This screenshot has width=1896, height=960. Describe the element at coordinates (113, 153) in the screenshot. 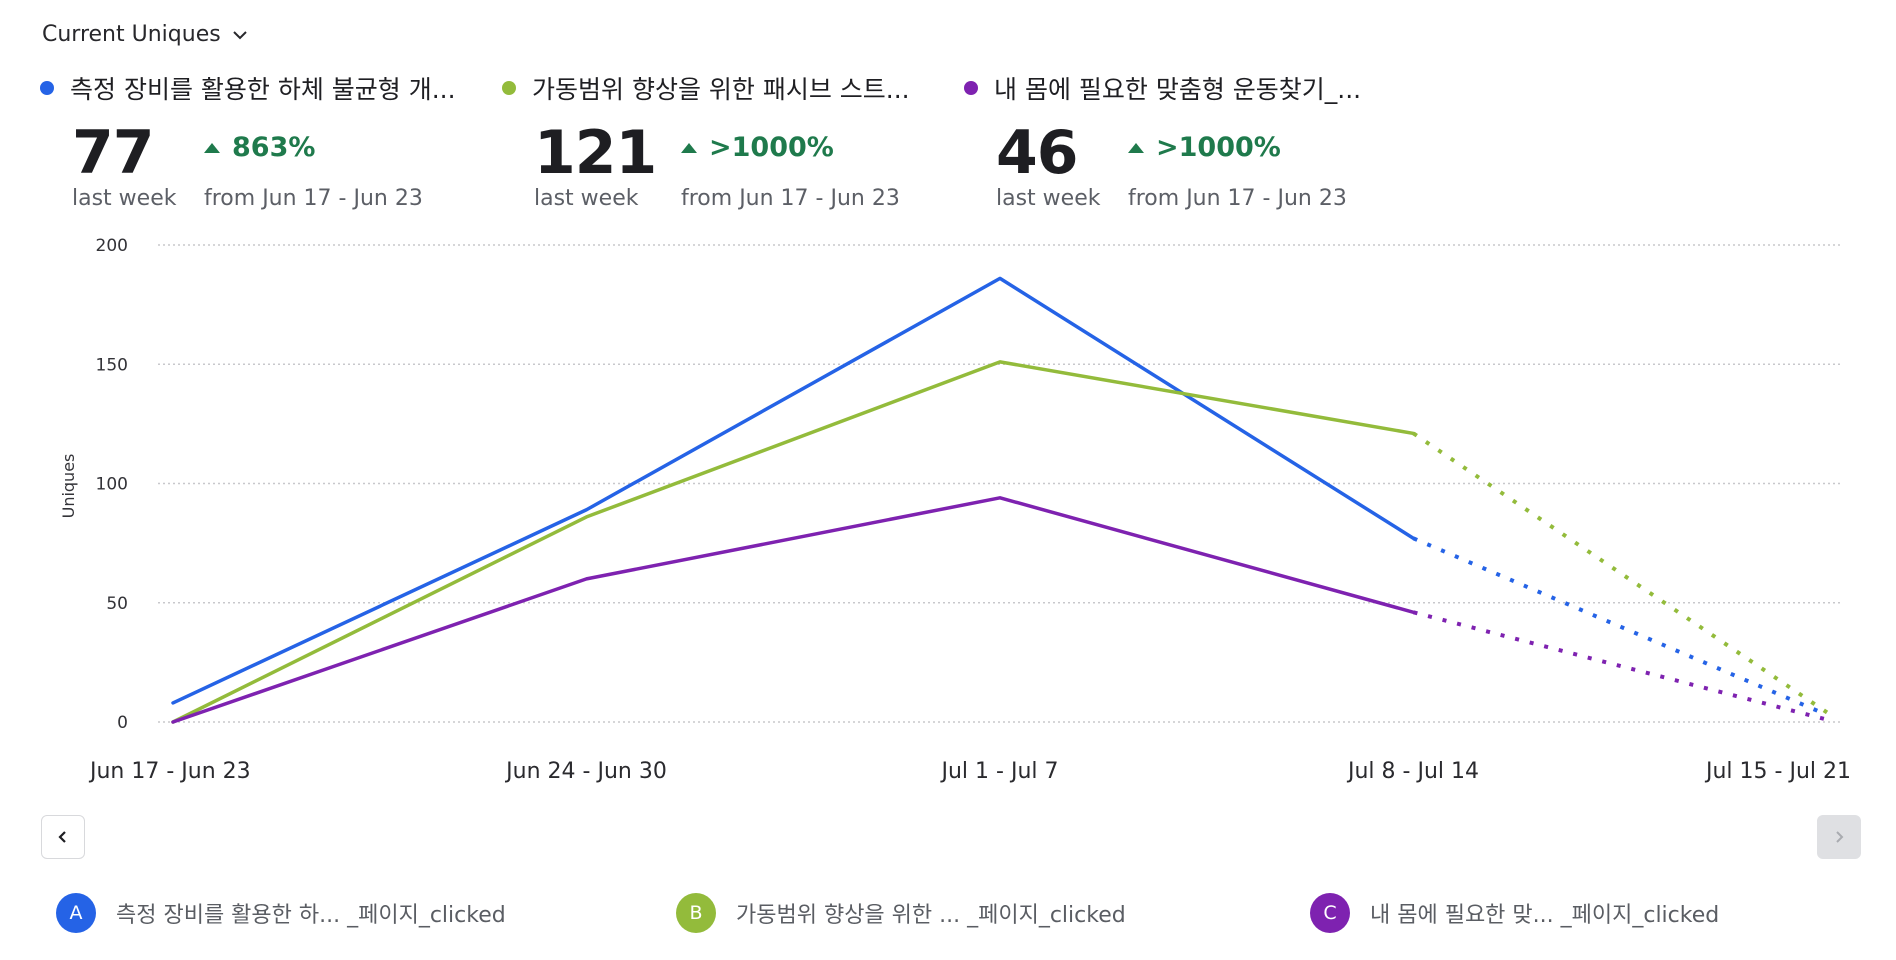

I see `kpi-value: 77` at that location.